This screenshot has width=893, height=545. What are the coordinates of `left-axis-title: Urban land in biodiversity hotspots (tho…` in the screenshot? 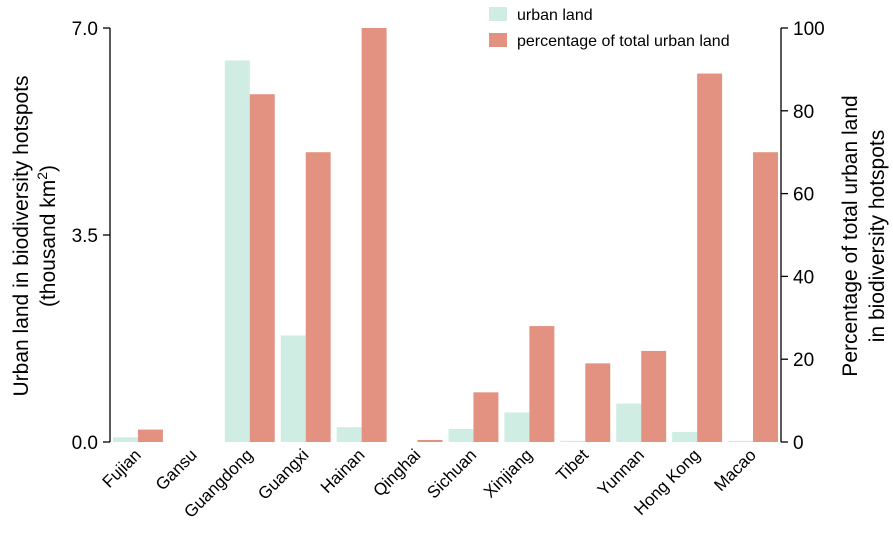 It's located at (35, 235).